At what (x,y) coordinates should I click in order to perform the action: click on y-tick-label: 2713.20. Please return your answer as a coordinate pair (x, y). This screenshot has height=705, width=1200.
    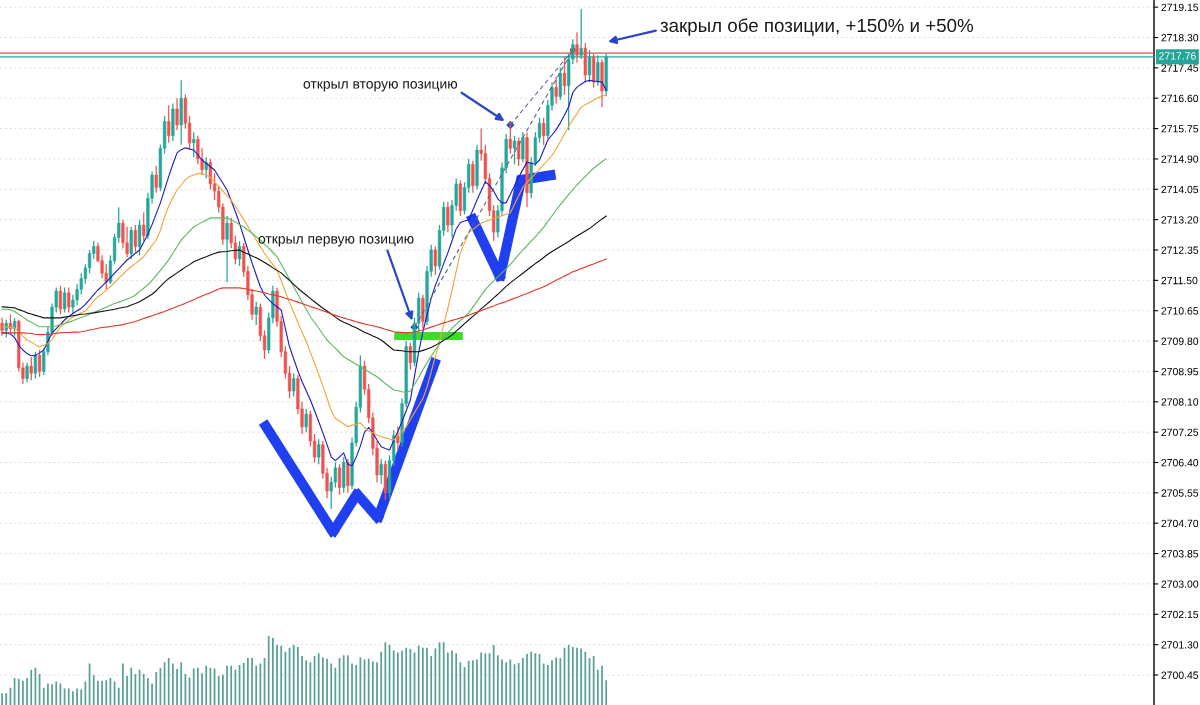
    Looking at the image, I should click on (1180, 220).